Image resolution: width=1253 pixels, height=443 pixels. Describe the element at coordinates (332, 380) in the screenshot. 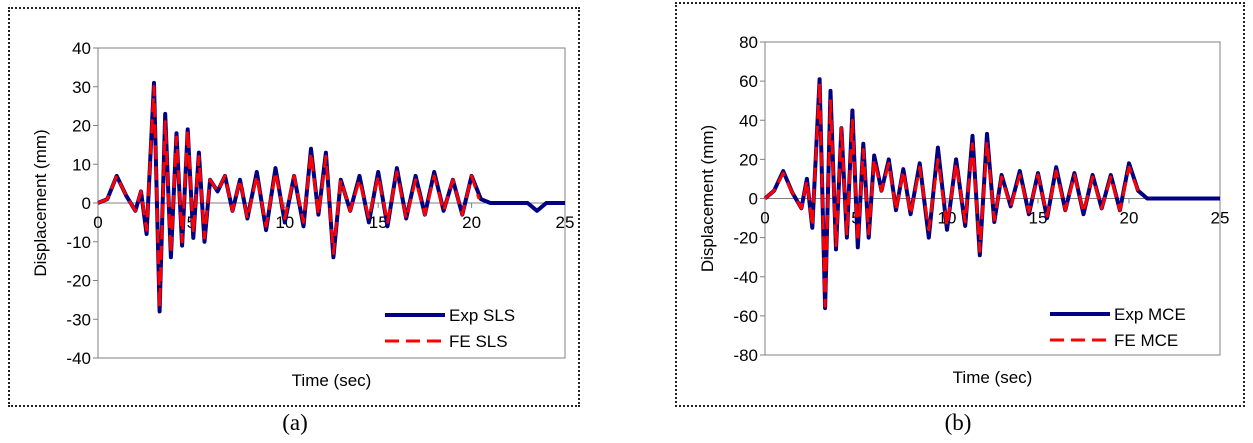

I see `x-axis-label: Time (sec)` at that location.